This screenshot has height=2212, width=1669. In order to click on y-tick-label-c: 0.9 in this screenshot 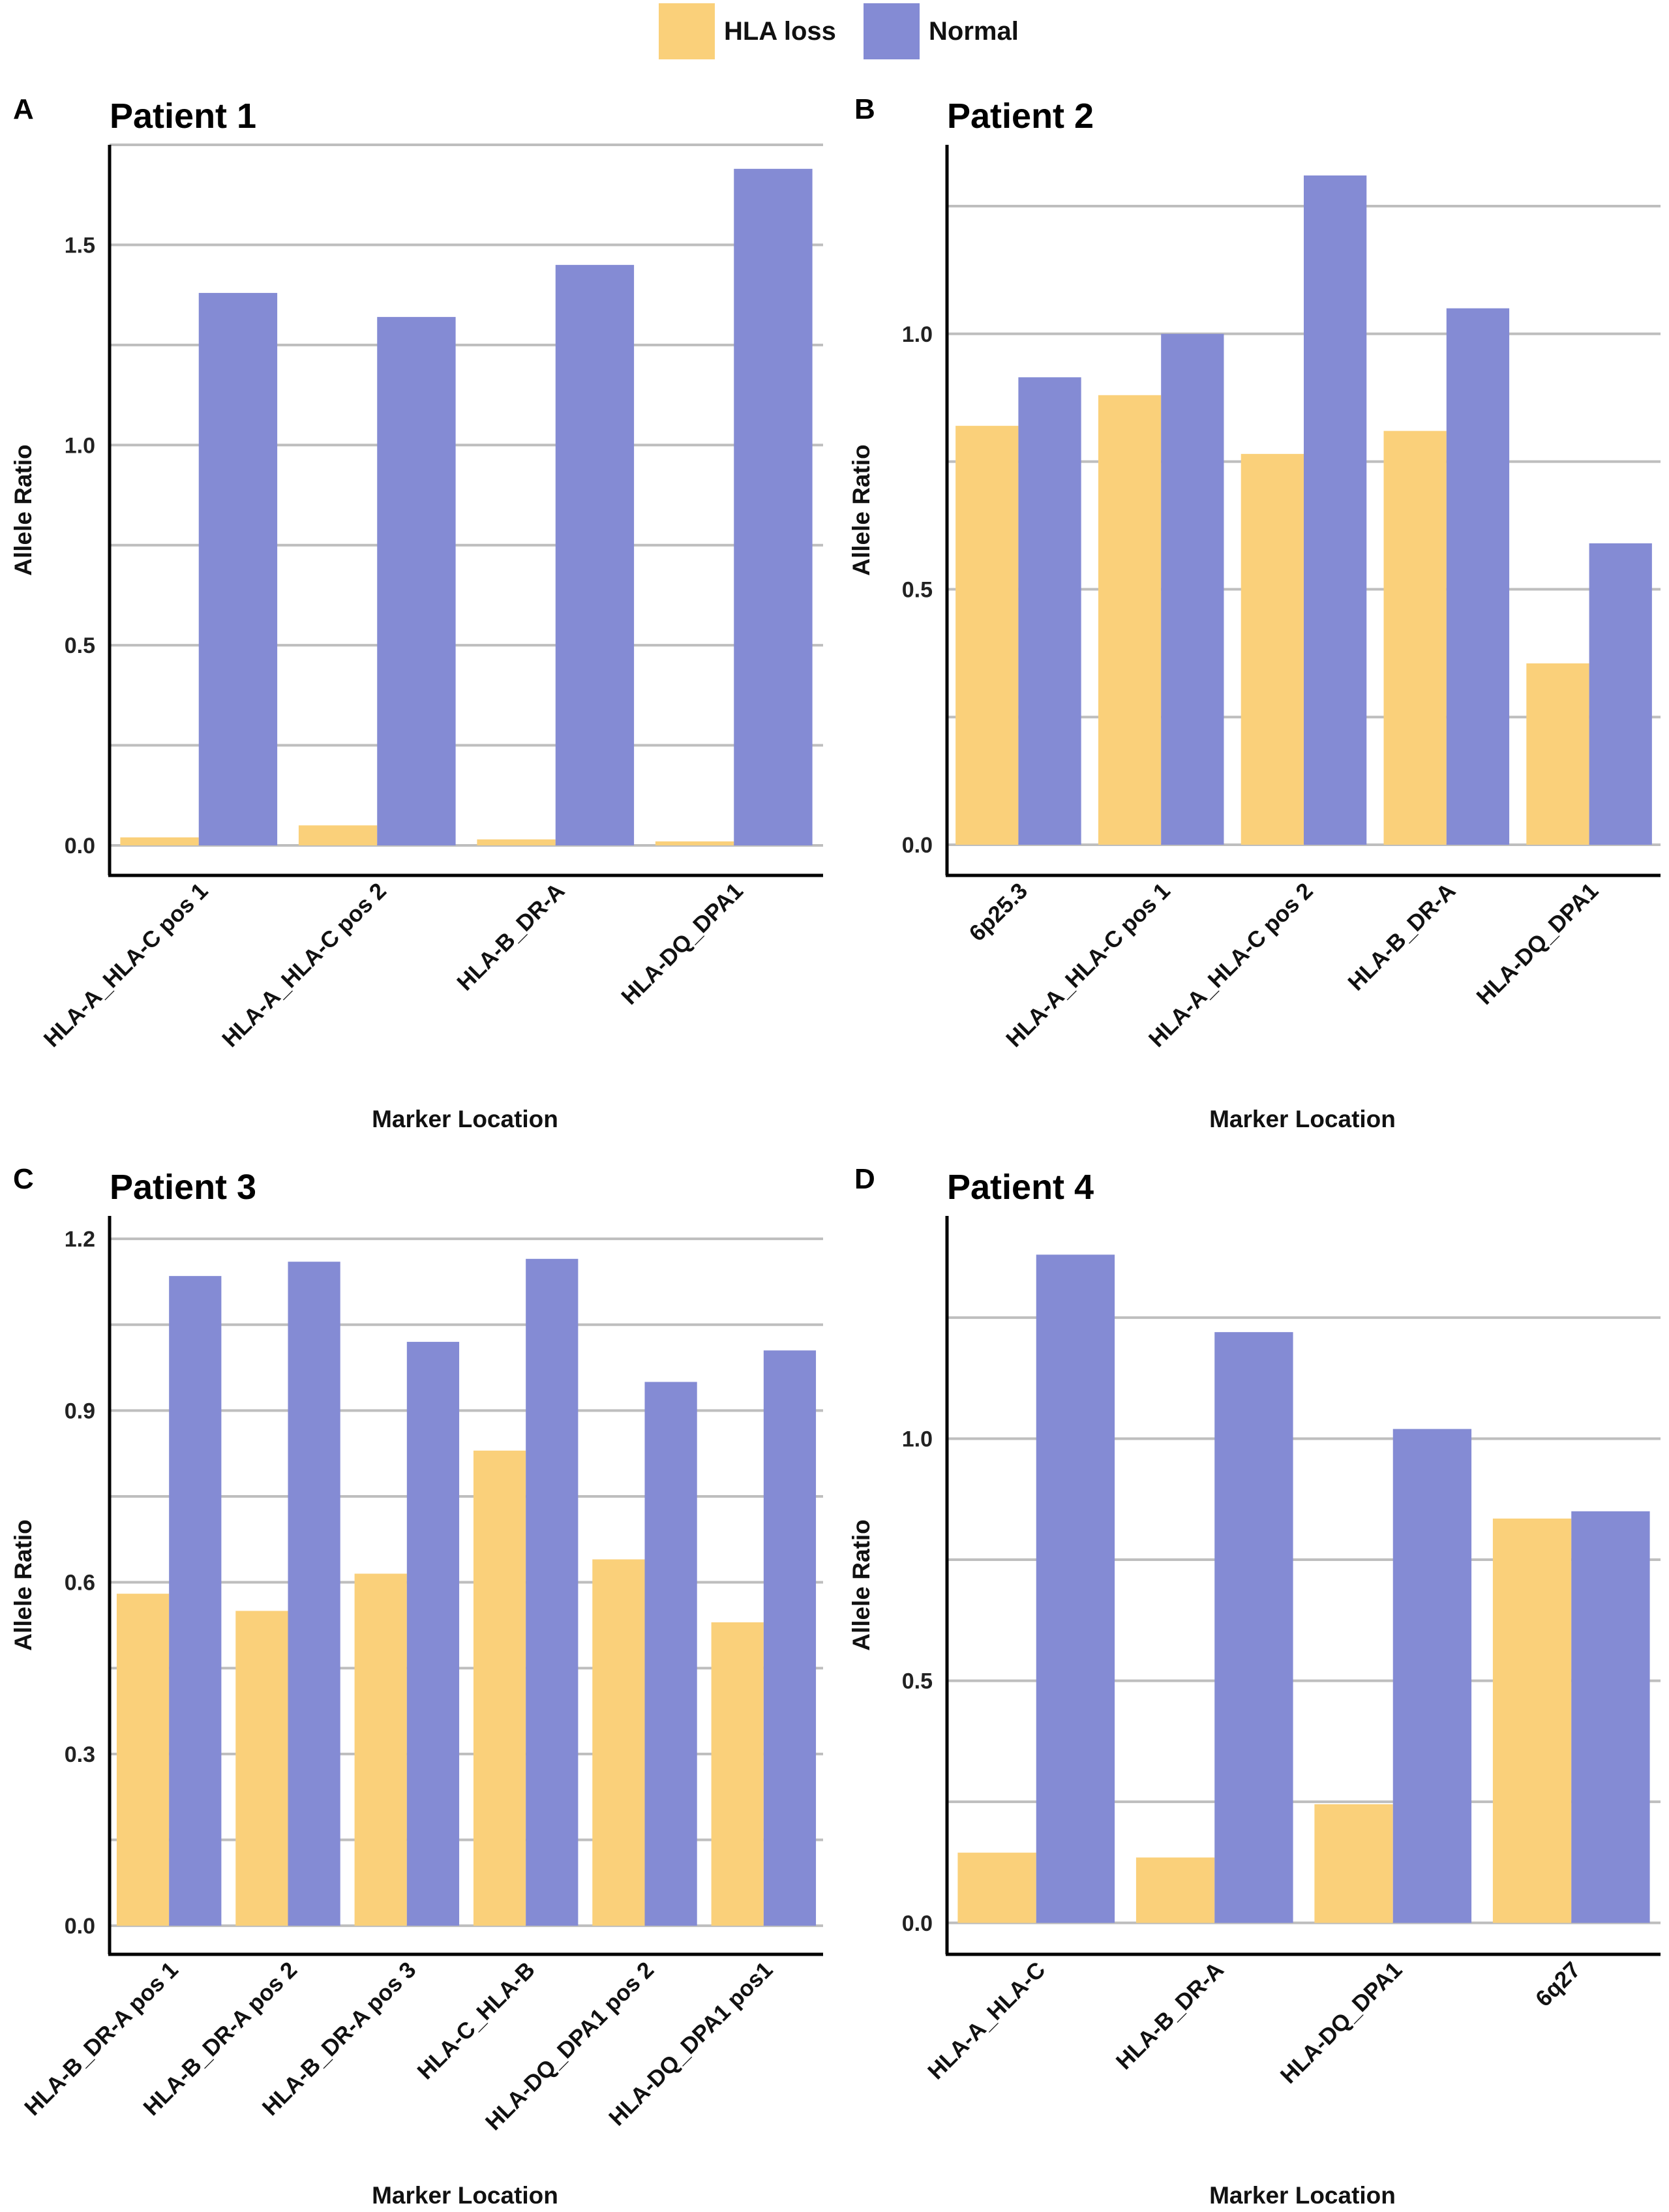, I will do `click(80, 1411)`.